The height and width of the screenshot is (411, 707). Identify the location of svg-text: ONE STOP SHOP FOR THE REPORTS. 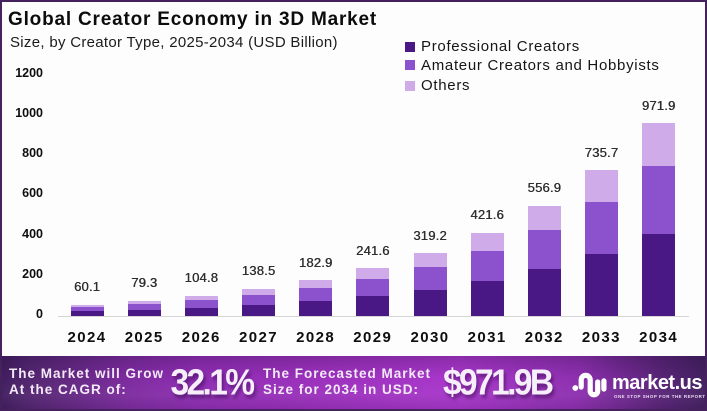
(660, 396).